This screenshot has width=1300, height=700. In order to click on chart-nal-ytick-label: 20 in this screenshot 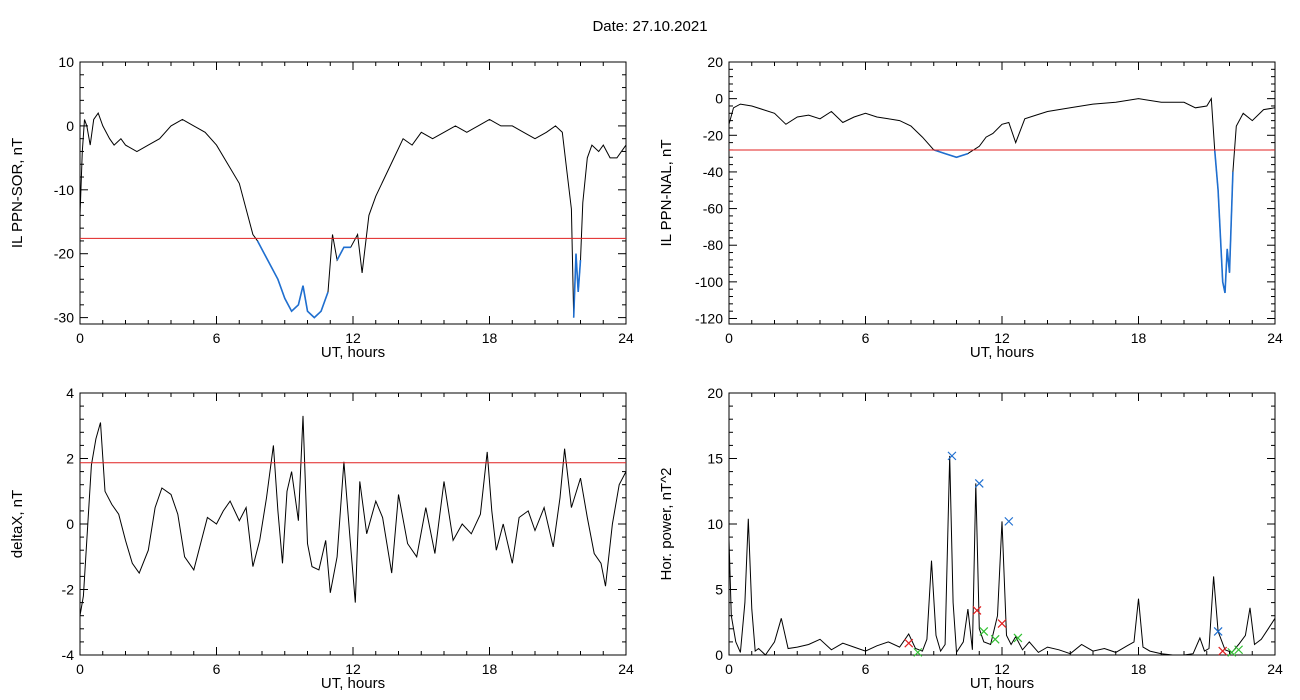, I will do `click(715, 62)`.